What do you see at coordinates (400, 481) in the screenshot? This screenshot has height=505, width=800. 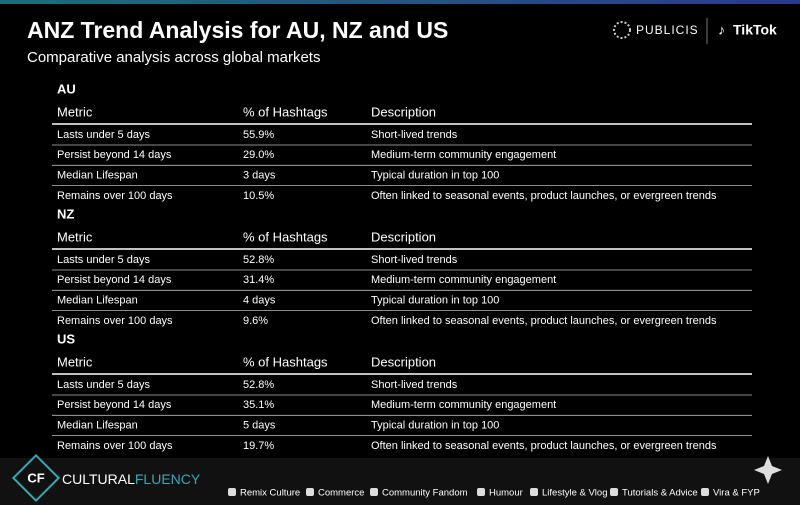 I see `footer-bar` at bounding box center [400, 481].